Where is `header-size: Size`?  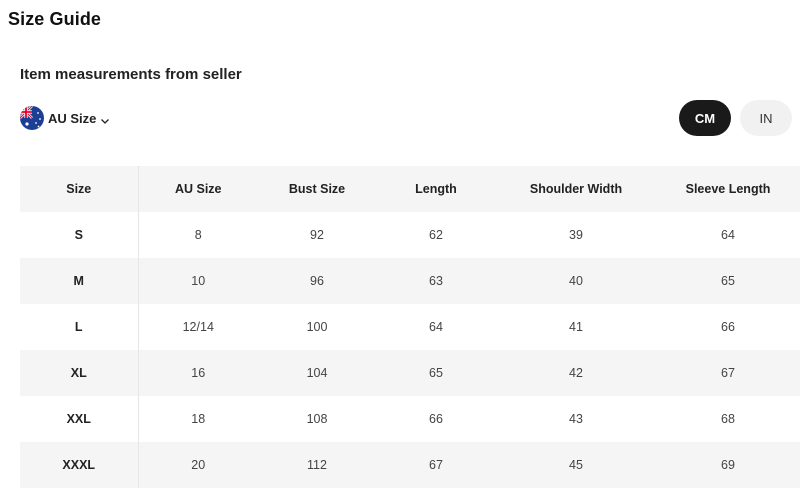 header-size: Size is located at coordinates (79, 189).